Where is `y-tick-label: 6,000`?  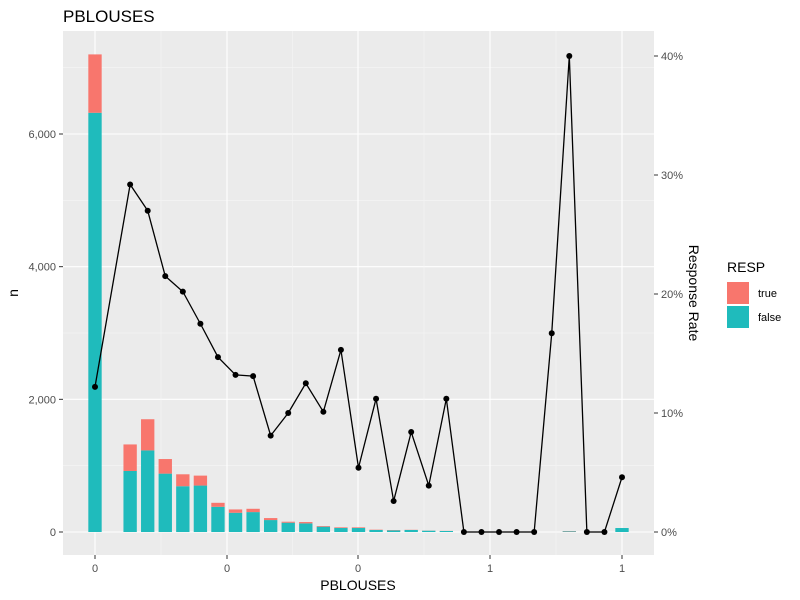 y-tick-label: 6,000 is located at coordinates (42, 135).